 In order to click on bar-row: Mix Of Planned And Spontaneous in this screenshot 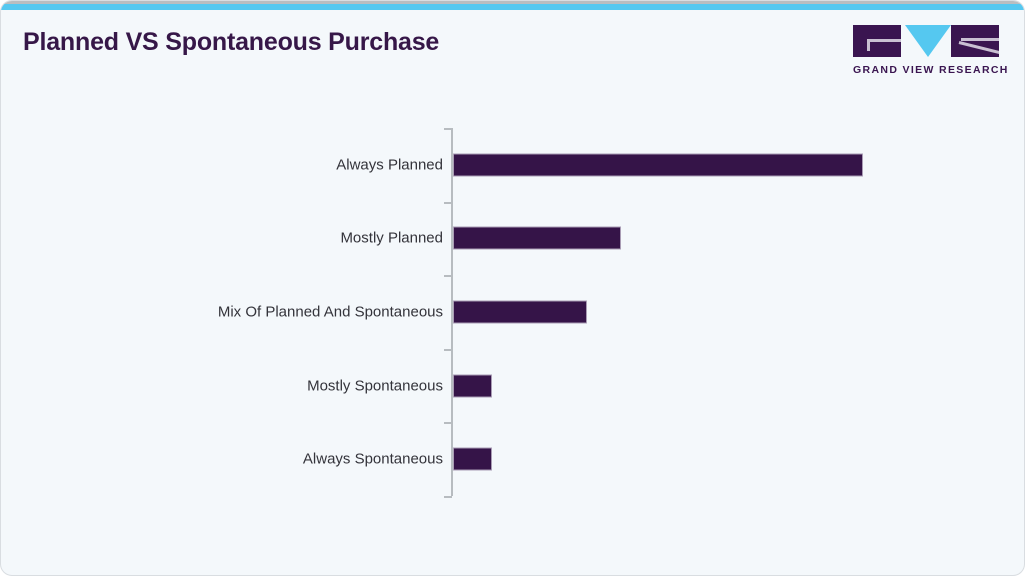, I will do `click(512, 312)`.